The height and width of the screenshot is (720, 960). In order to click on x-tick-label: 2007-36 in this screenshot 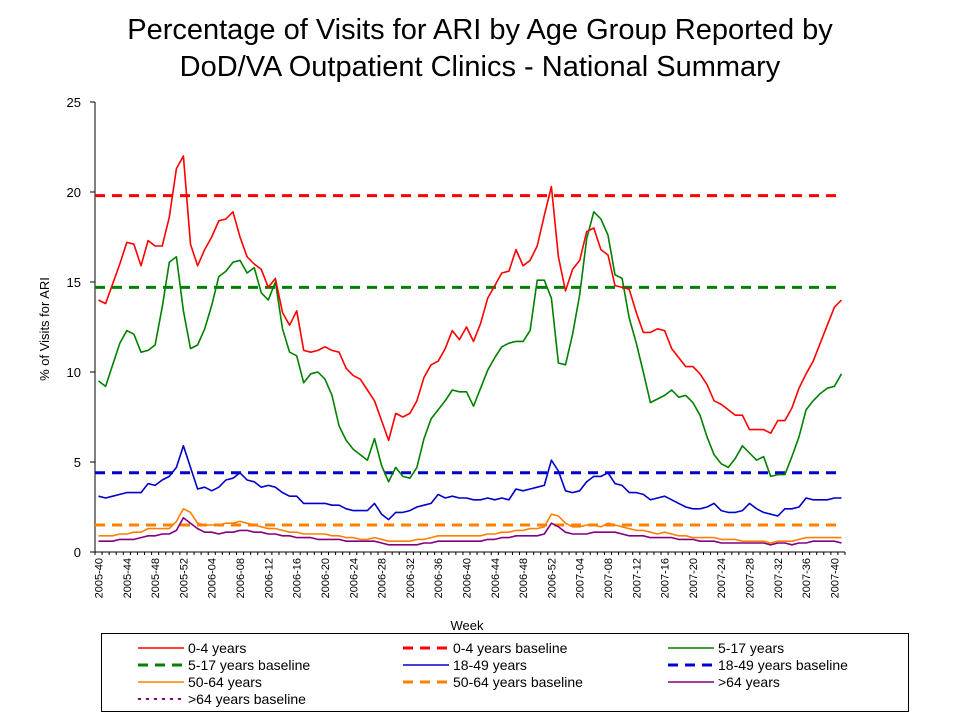, I will do `click(807, 578)`.